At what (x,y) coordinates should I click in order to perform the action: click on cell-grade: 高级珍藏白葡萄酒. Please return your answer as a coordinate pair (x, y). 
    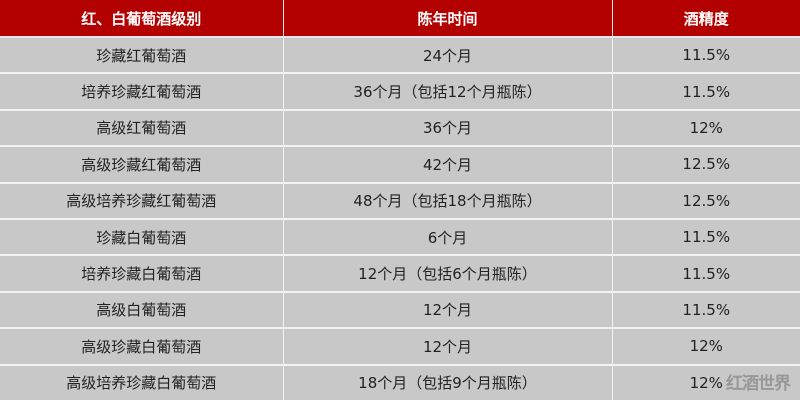
    Looking at the image, I should click on (142, 347).